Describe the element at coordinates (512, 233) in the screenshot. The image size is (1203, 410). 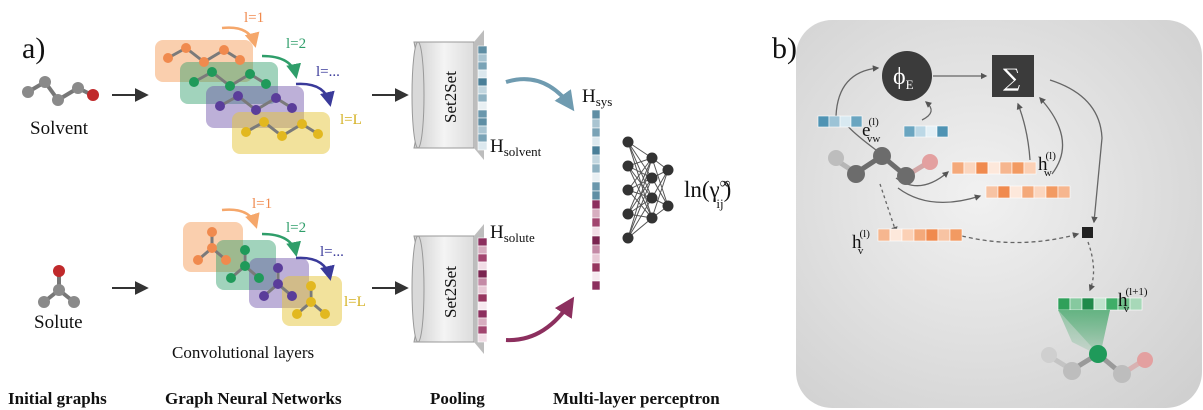
I see `h-solute-label: Hsolute` at that location.